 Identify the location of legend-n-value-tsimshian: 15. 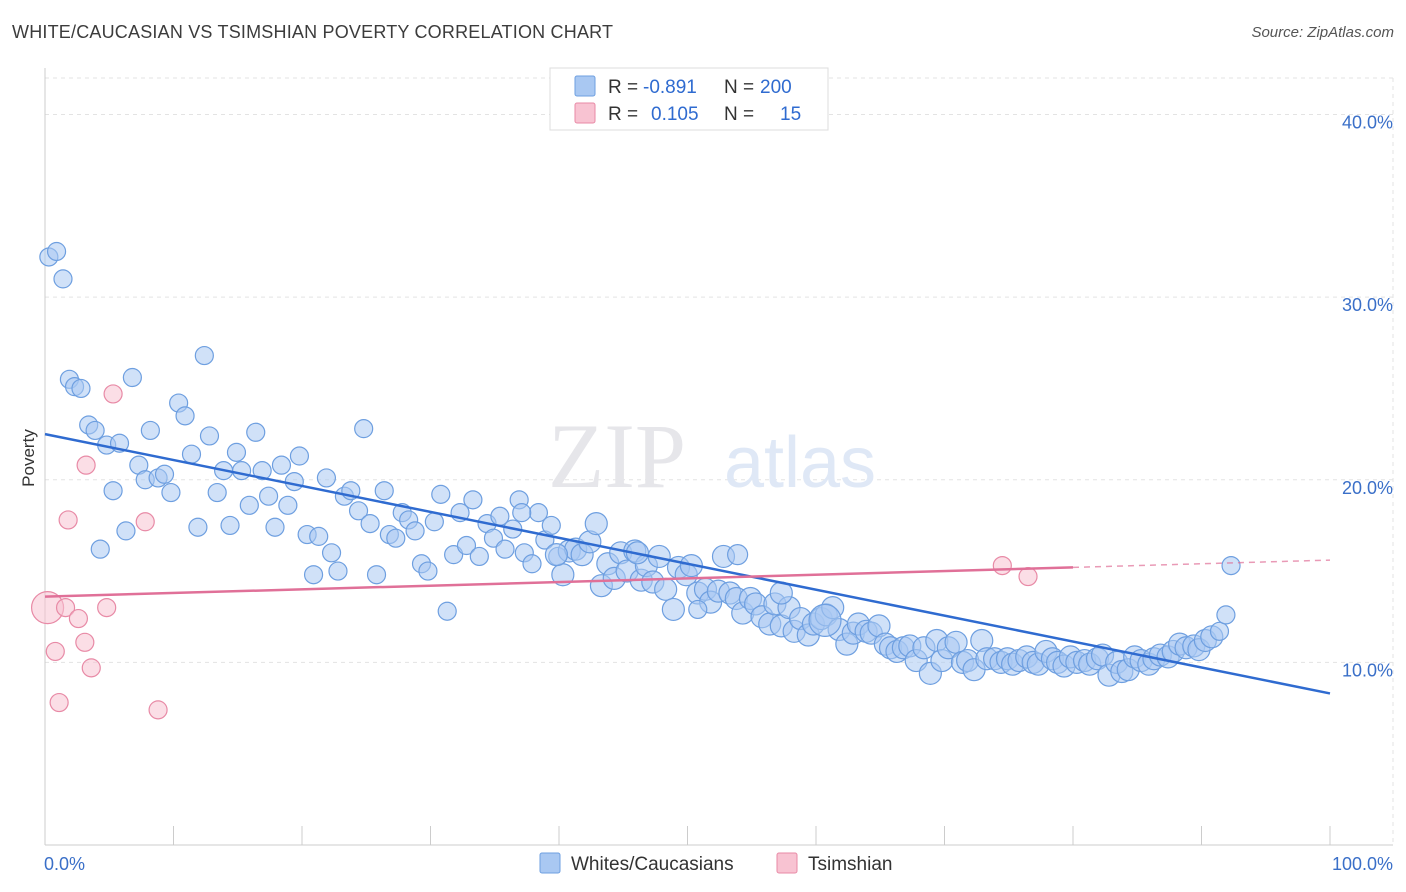
(790, 114).